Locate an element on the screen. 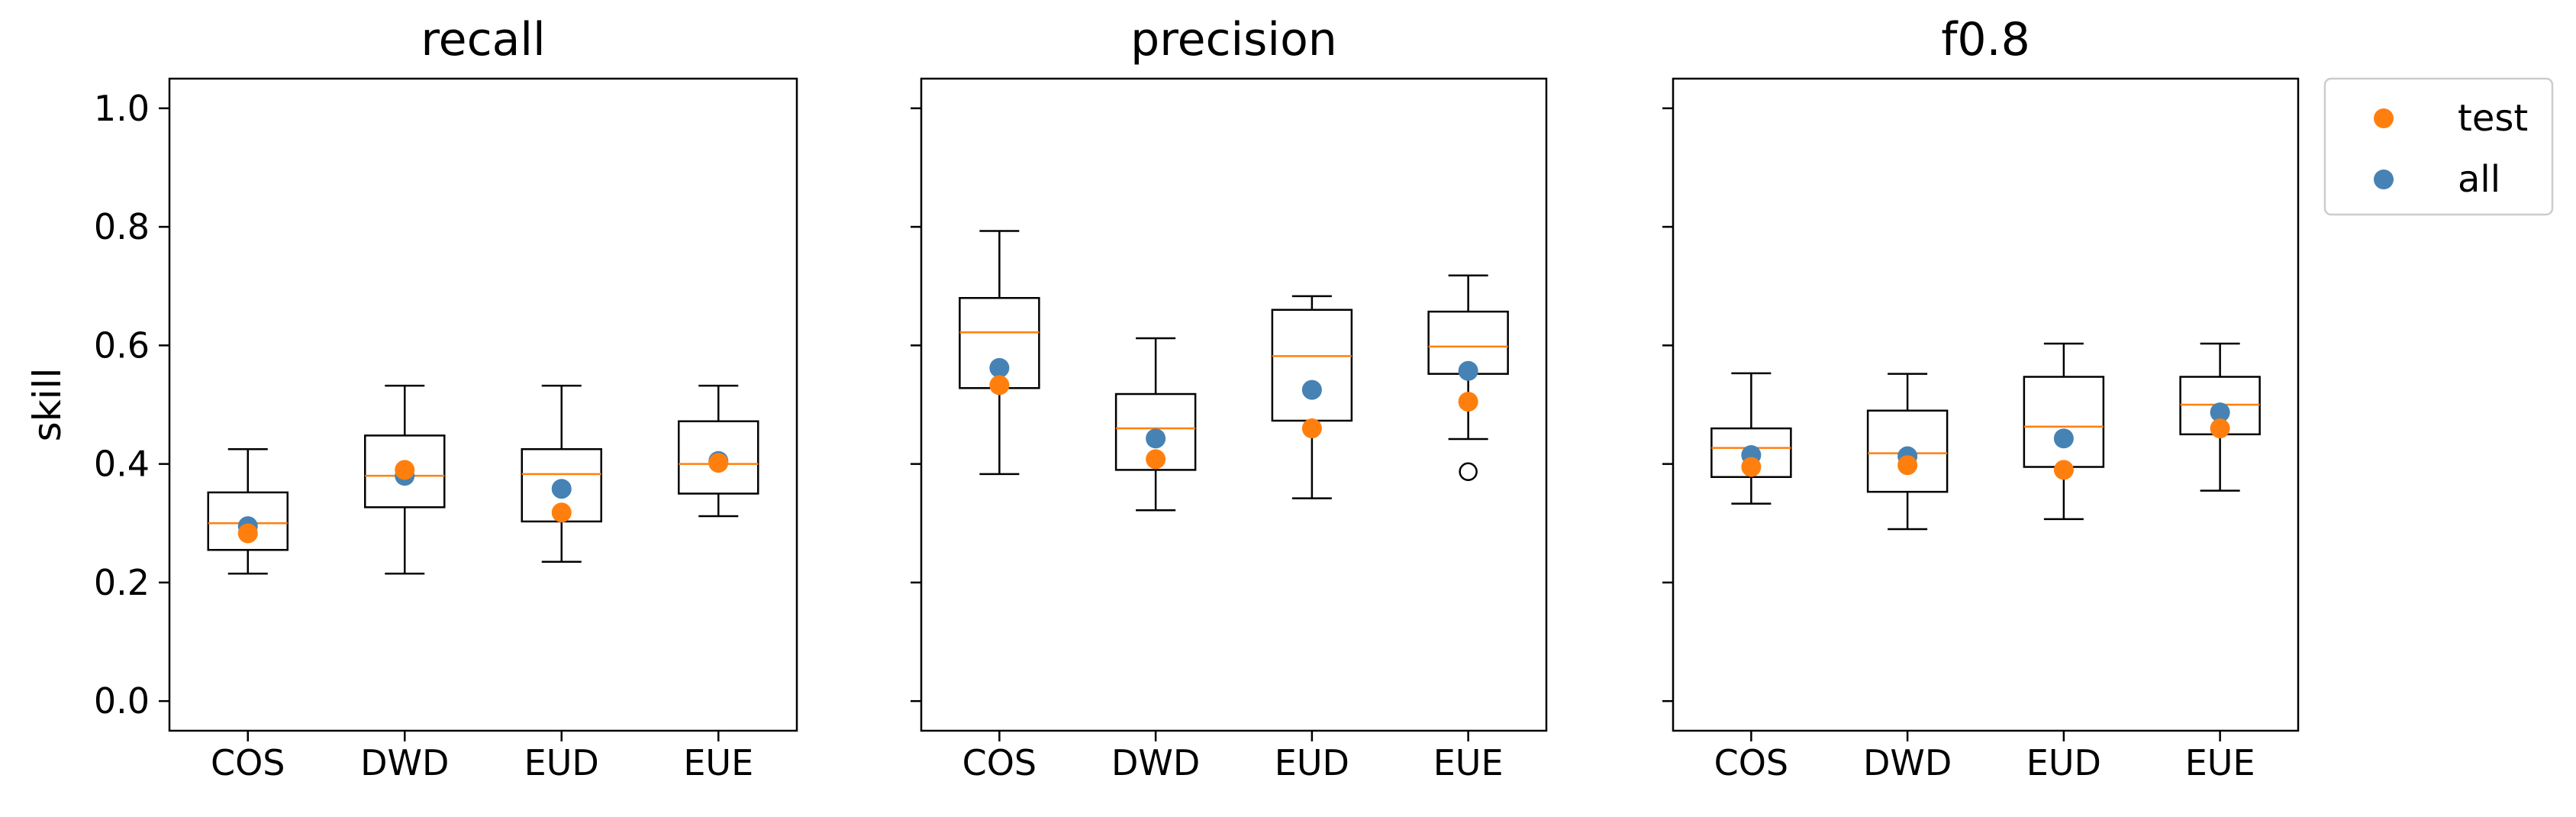 The image size is (2576, 817). outlier-point is located at coordinates (1469, 472).